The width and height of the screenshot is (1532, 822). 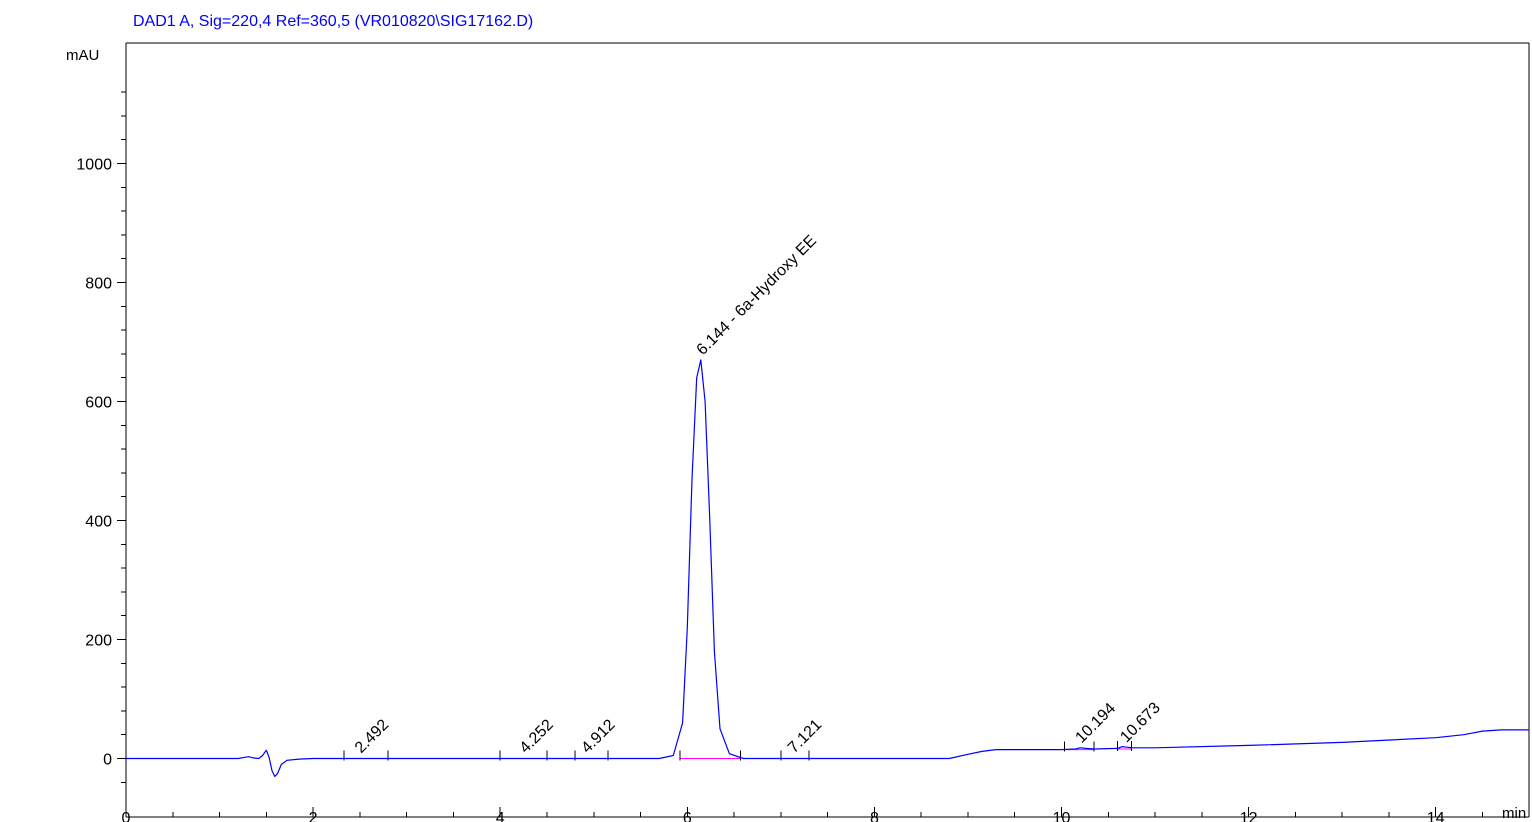 I want to click on y-tick-label: 1000, so click(x=94, y=165).